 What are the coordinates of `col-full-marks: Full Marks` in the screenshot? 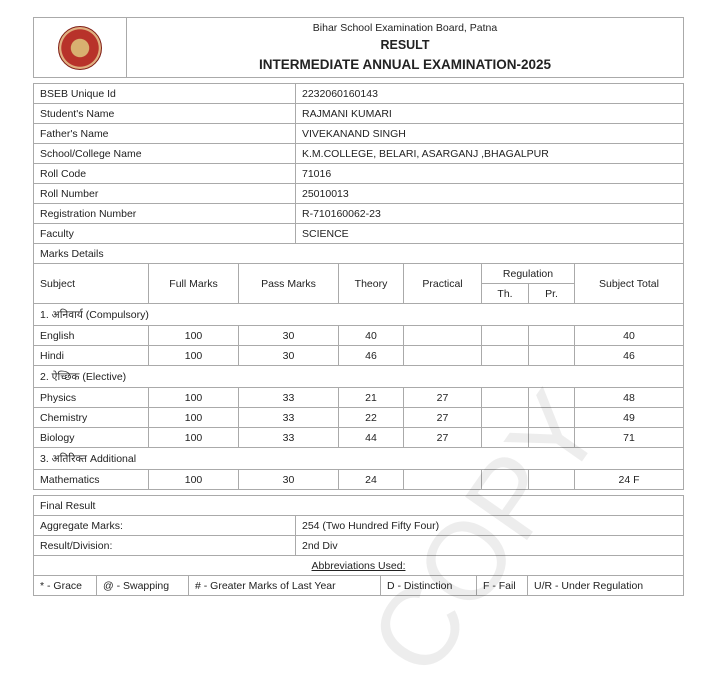 It's located at (193, 283).